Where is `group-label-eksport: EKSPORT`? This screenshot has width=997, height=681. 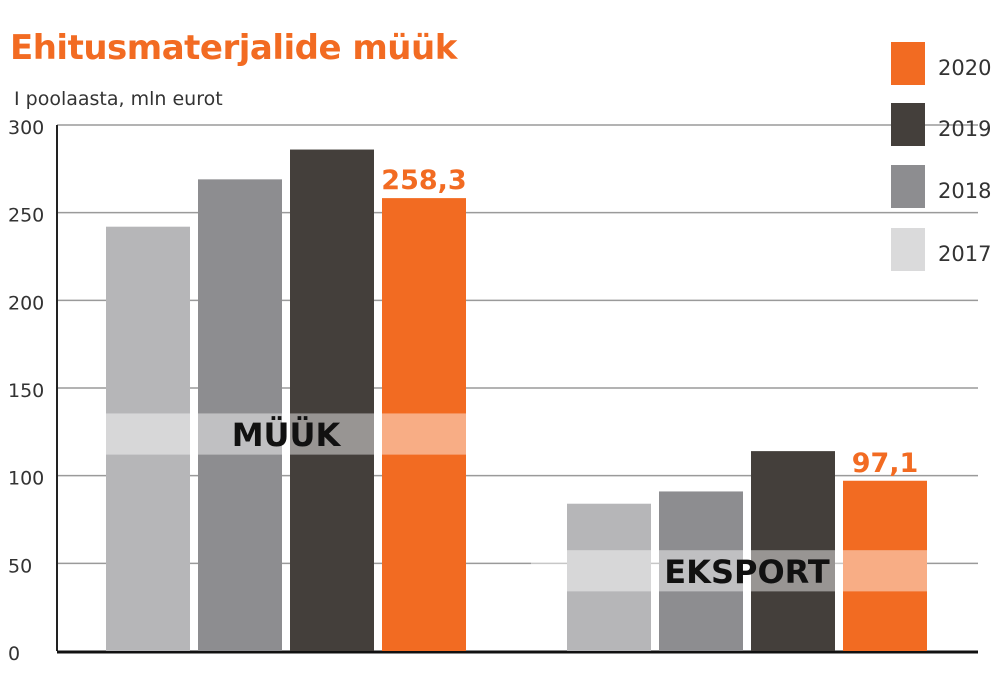
group-label-eksport: EKSPORT is located at coordinates (747, 572).